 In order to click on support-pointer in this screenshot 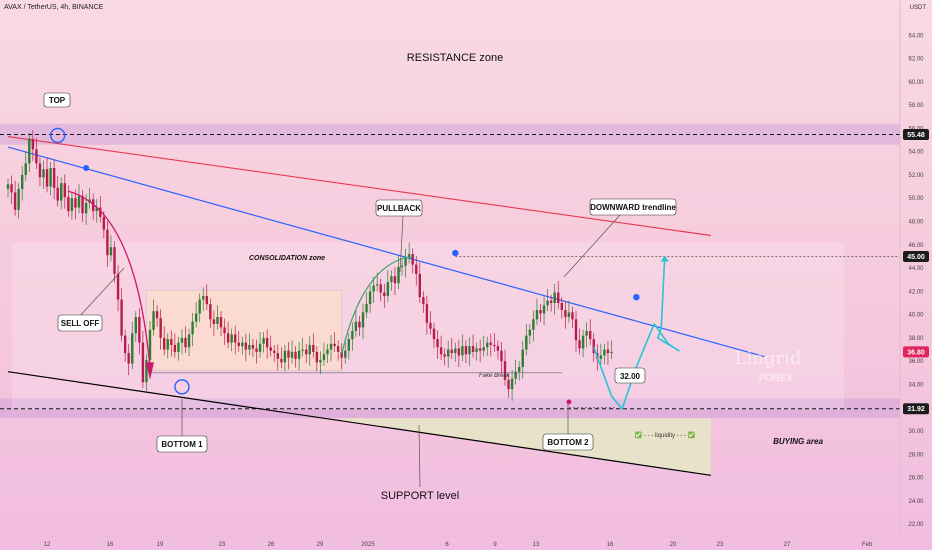, I will do `click(419, 456)`.